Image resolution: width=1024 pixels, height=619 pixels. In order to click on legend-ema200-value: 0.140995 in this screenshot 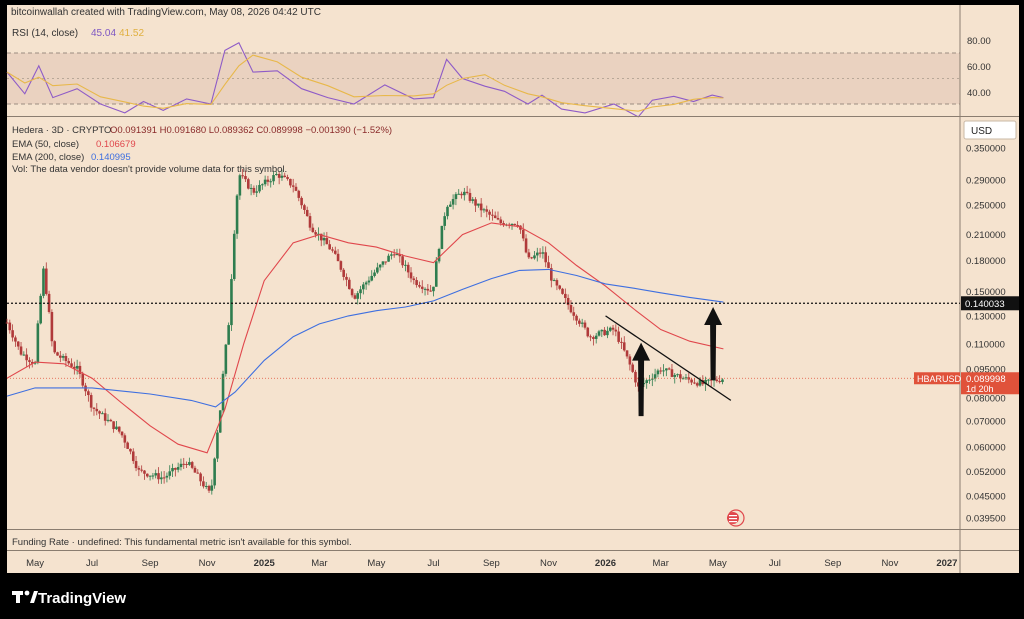, I will do `click(111, 157)`.